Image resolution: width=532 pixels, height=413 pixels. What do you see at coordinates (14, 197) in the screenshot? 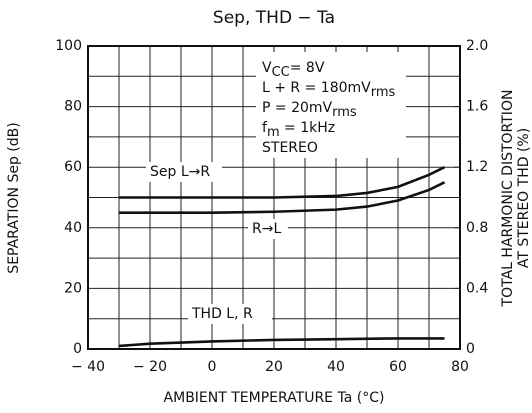
I see `y-axis-label: SEPARATION Sep (dB)` at bounding box center [14, 197].